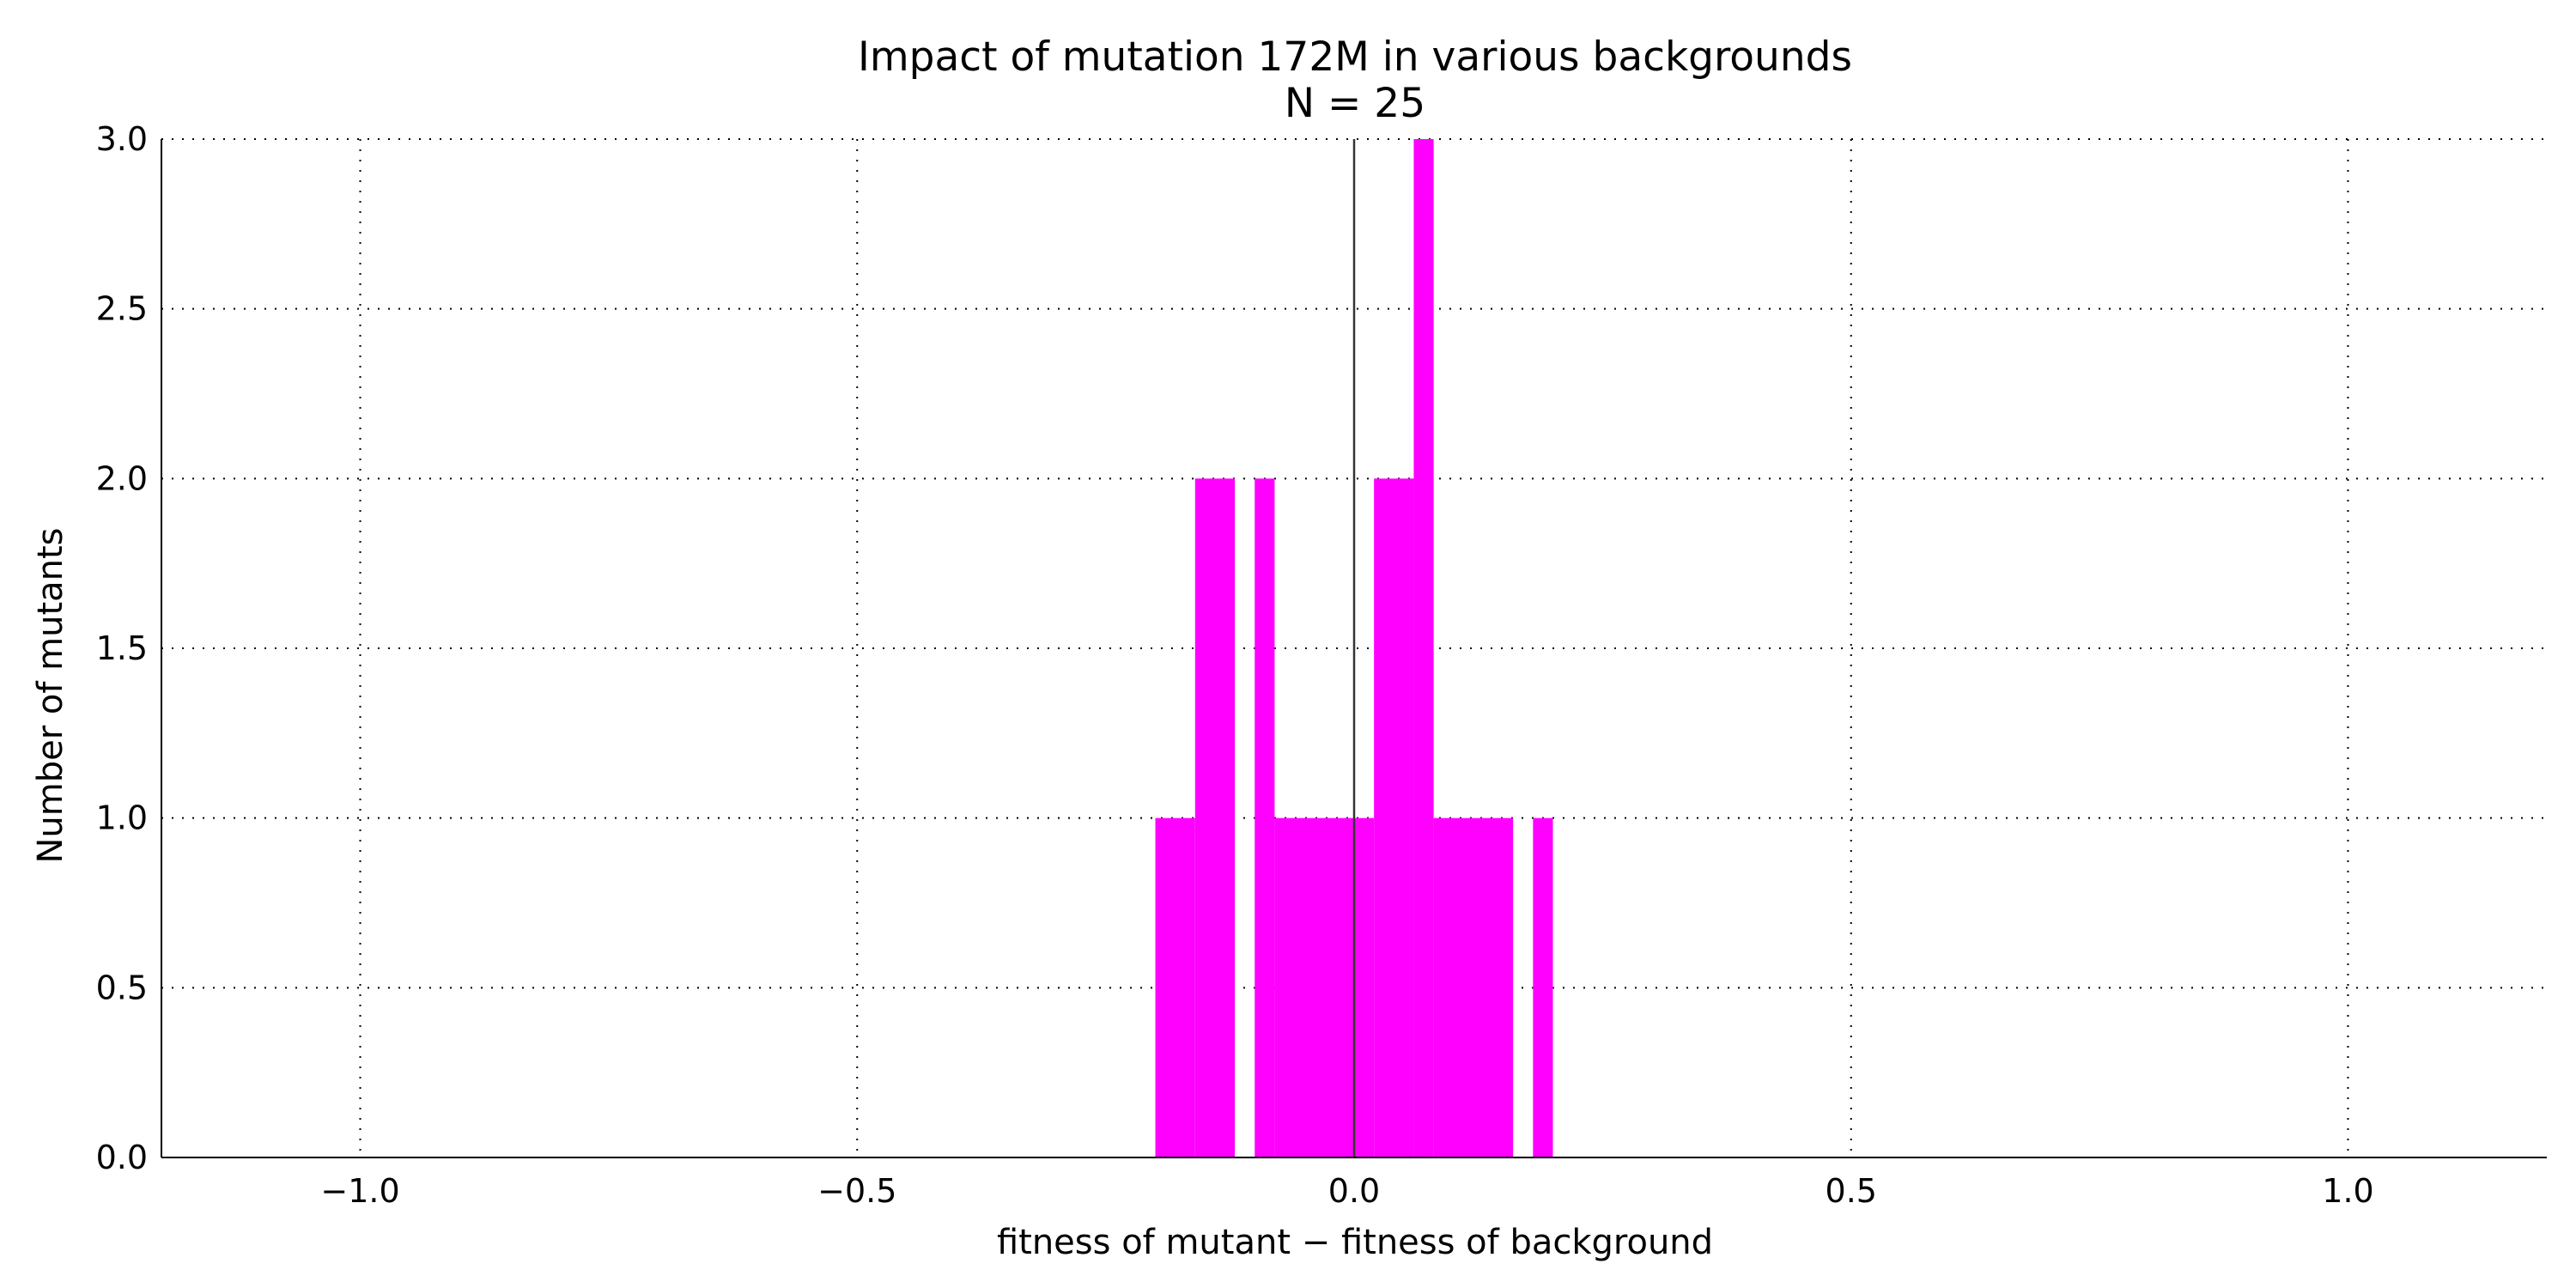  I want to click on x-tick-label: −1.0, so click(359, 1191).